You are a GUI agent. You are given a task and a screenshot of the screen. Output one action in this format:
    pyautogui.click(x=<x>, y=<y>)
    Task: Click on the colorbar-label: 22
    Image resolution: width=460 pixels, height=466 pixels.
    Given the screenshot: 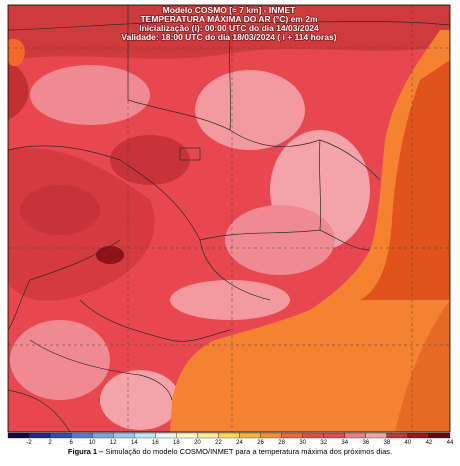 What is the action you would take?
    pyautogui.click(x=218, y=443)
    